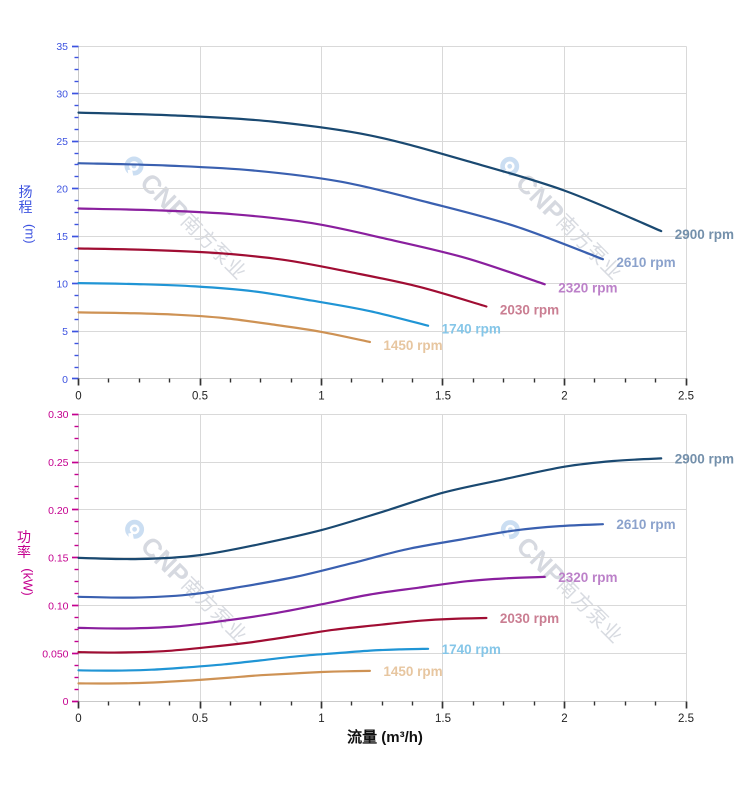 This screenshot has height=797, width=752. I want to click on svg-text: 率, so click(24, 552).